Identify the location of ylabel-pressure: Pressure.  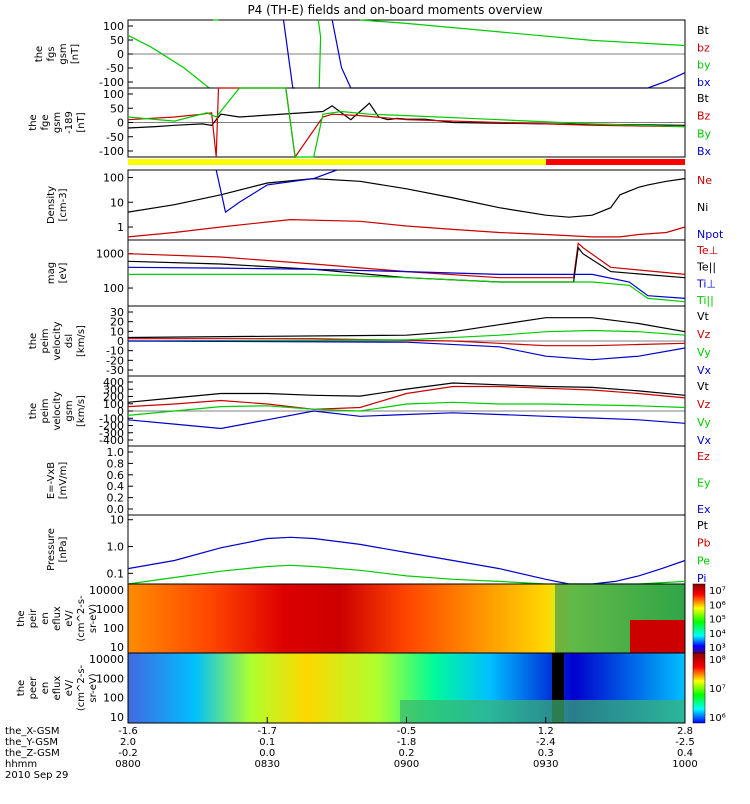
(51, 549).